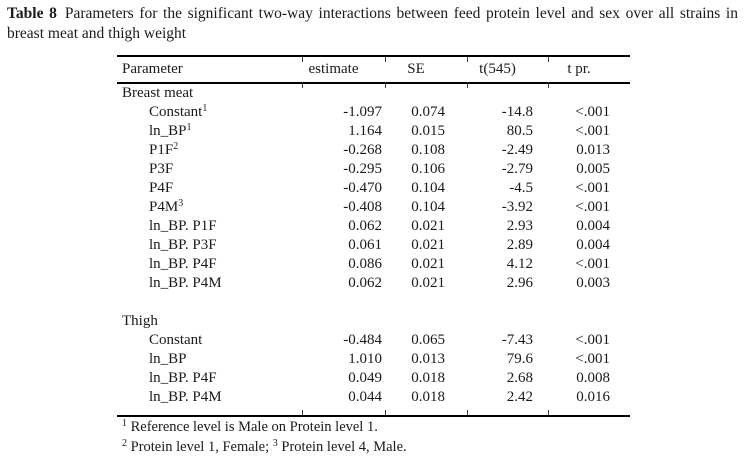  I want to click on column-header-estimate: estimate, so click(333, 69).